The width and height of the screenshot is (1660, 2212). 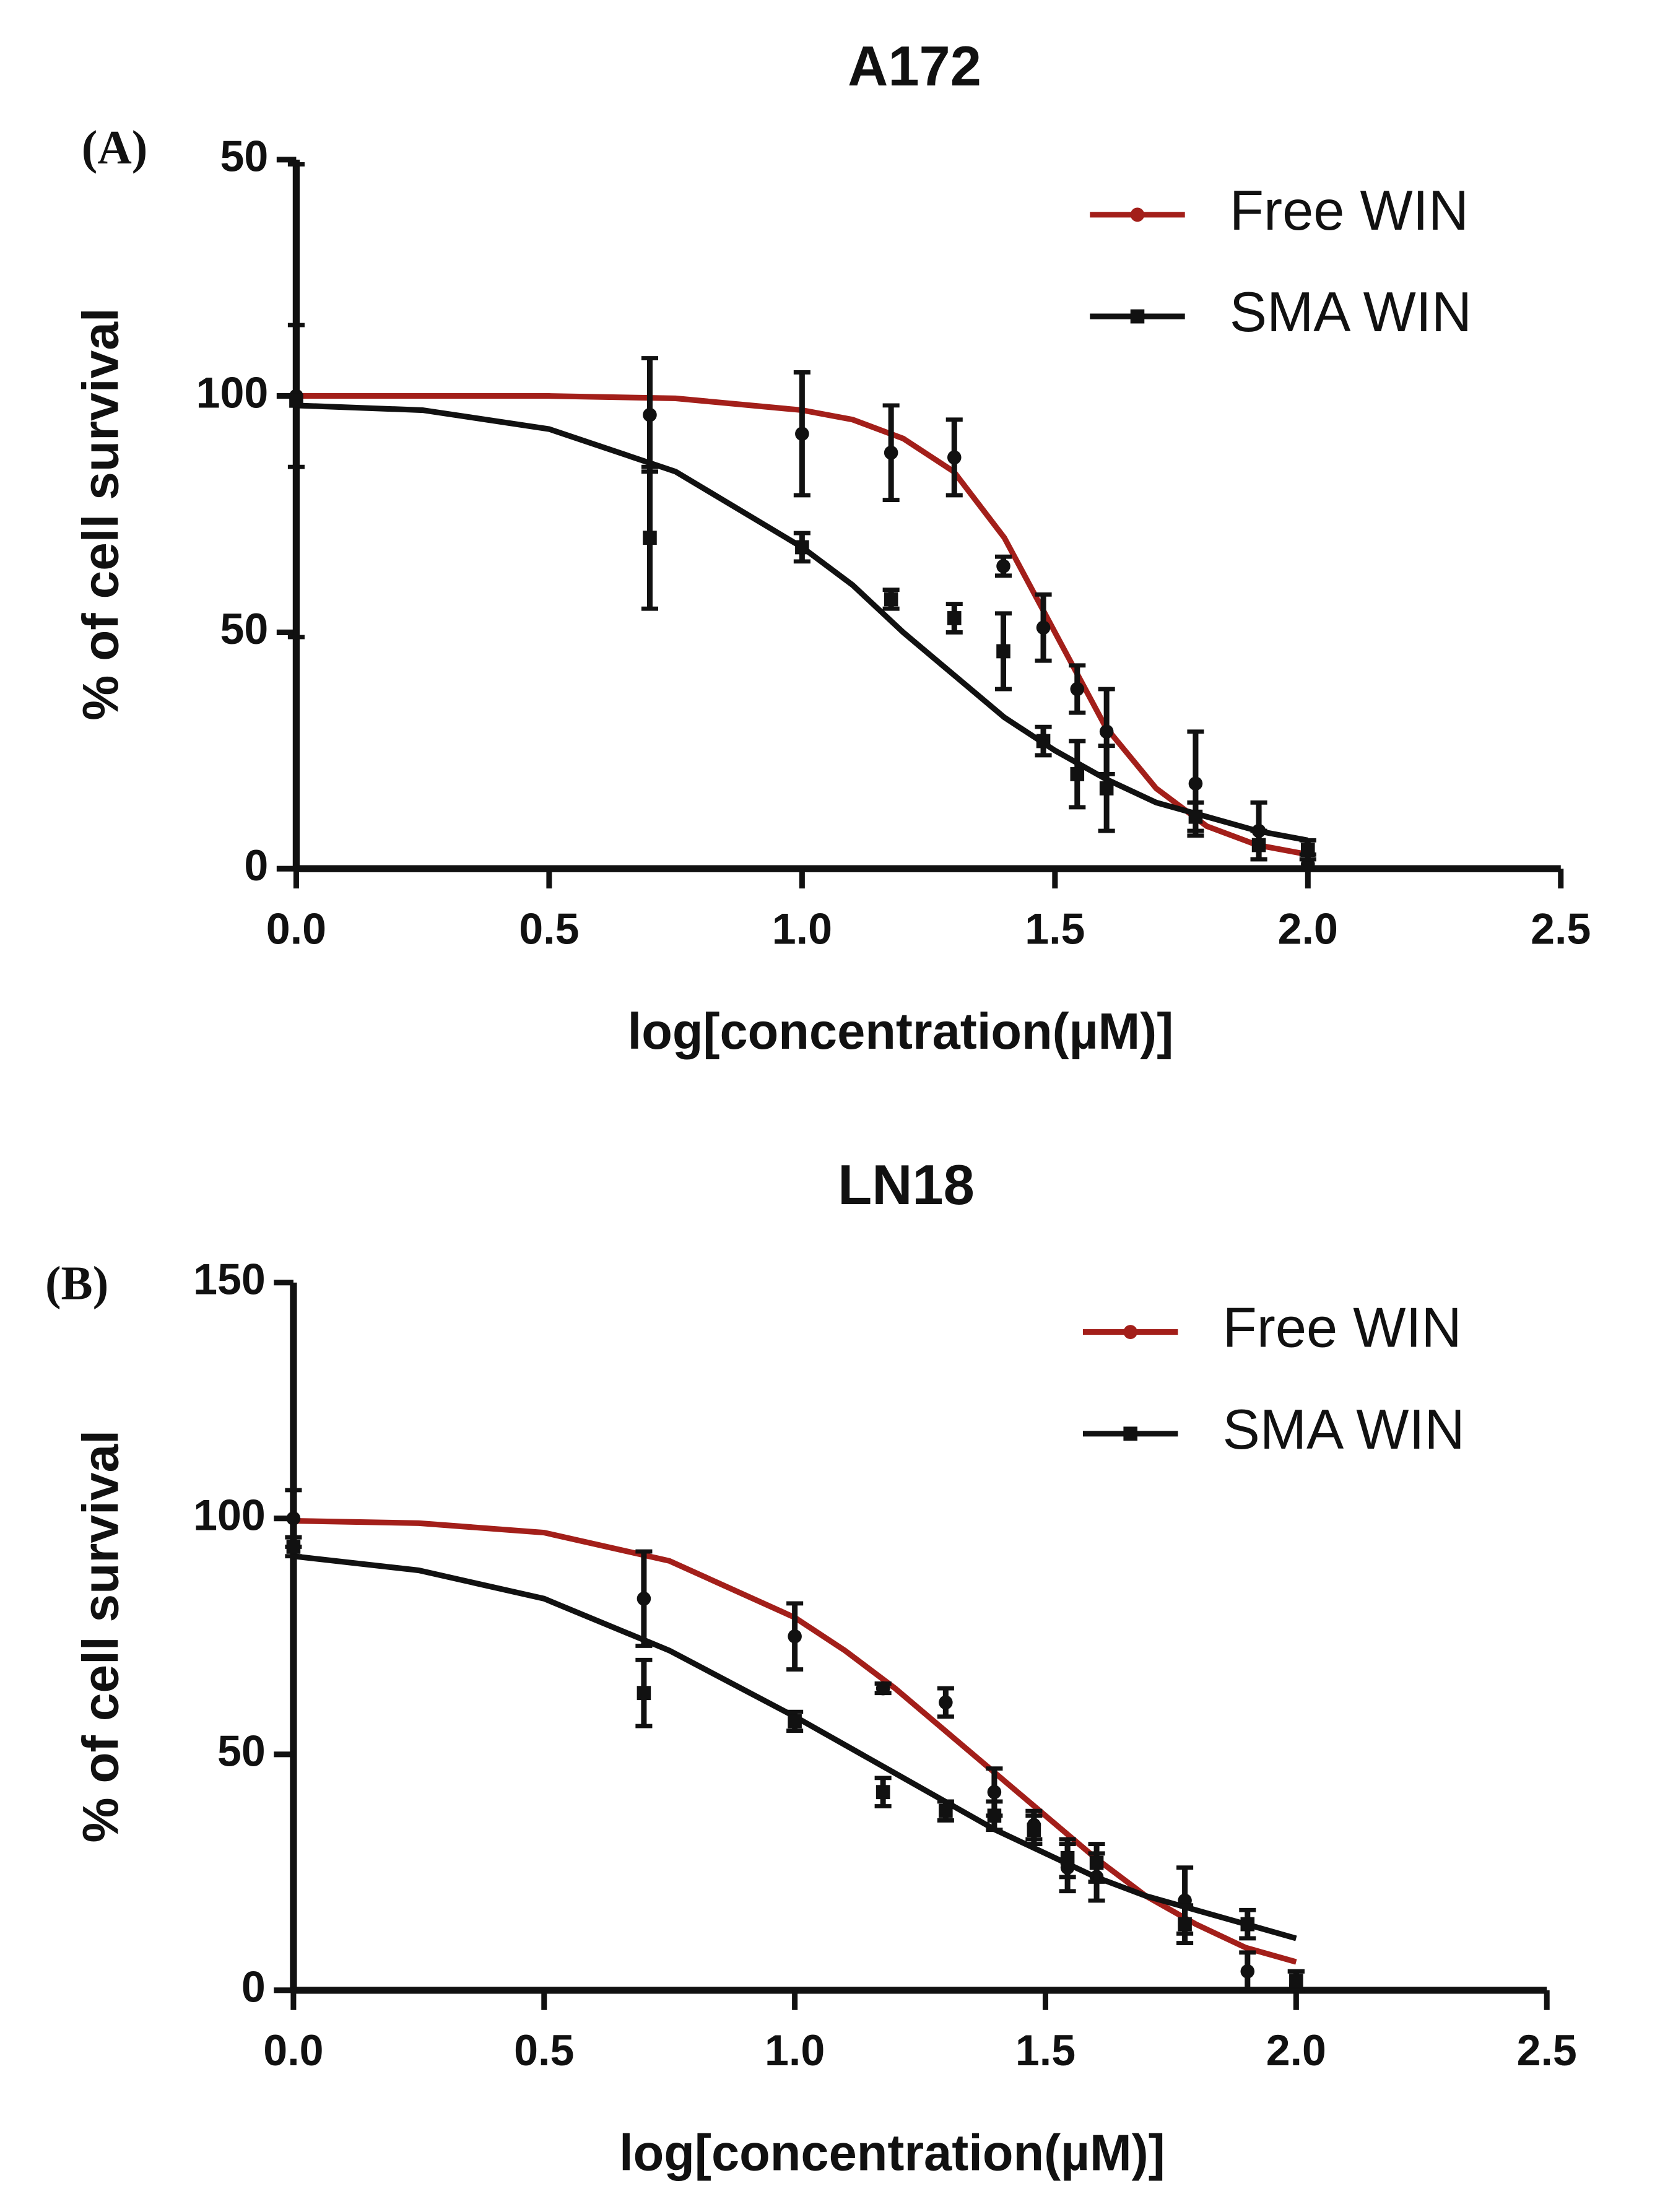 What do you see at coordinates (906, 1185) in the screenshot?
I see `chart-title: LN18` at bounding box center [906, 1185].